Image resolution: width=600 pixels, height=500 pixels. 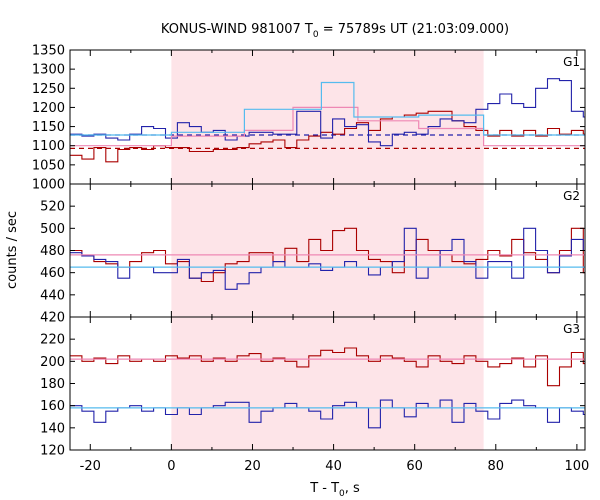 What do you see at coordinates (576, 466) in the screenshot?
I see `x-tick-label: 100` at bounding box center [576, 466].